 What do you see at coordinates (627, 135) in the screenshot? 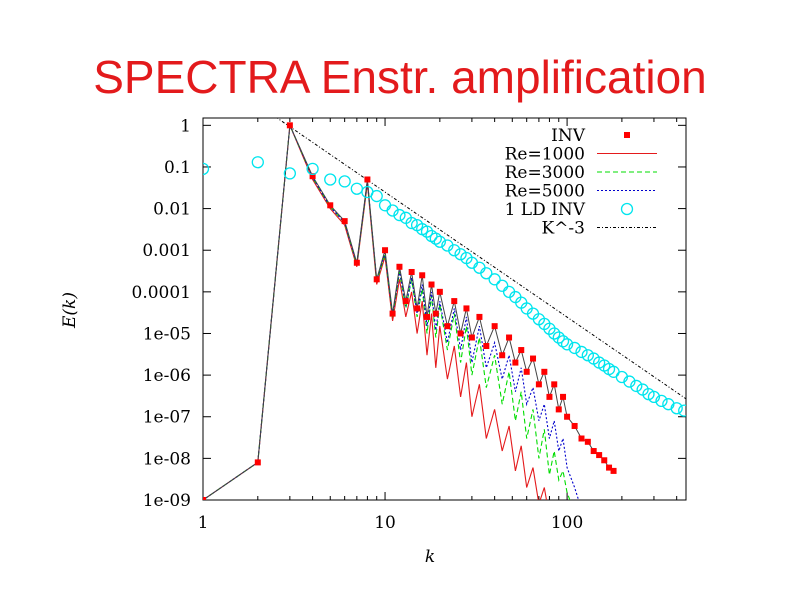
I see `legend-swatch-square` at bounding box center [627, 135].